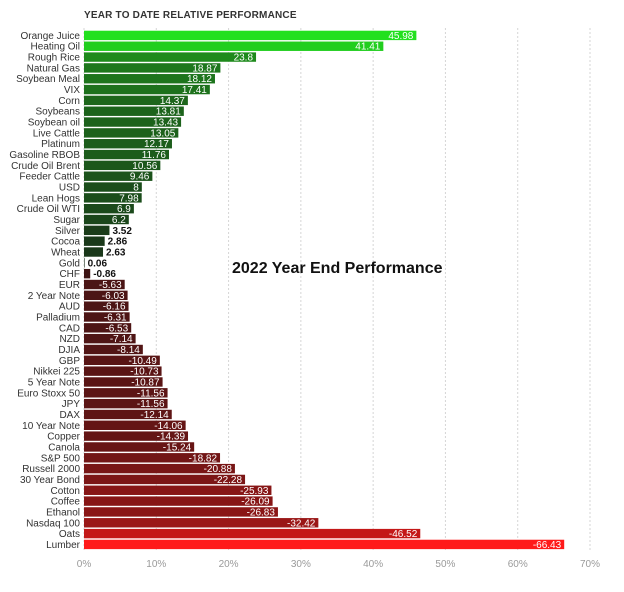 The image size is (624, 592). What do you see at coordinates (87, 198) in the screenshot?
I see `bar-row: Lean Hogs 7.98` at bounding box center [87, 198].